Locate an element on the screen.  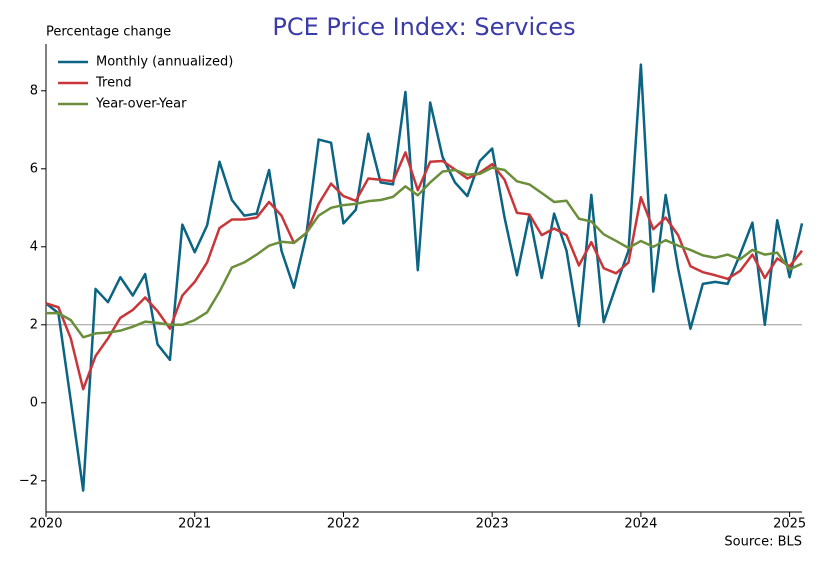
y-tick-label: 0 is located at coordinates (34, 402).